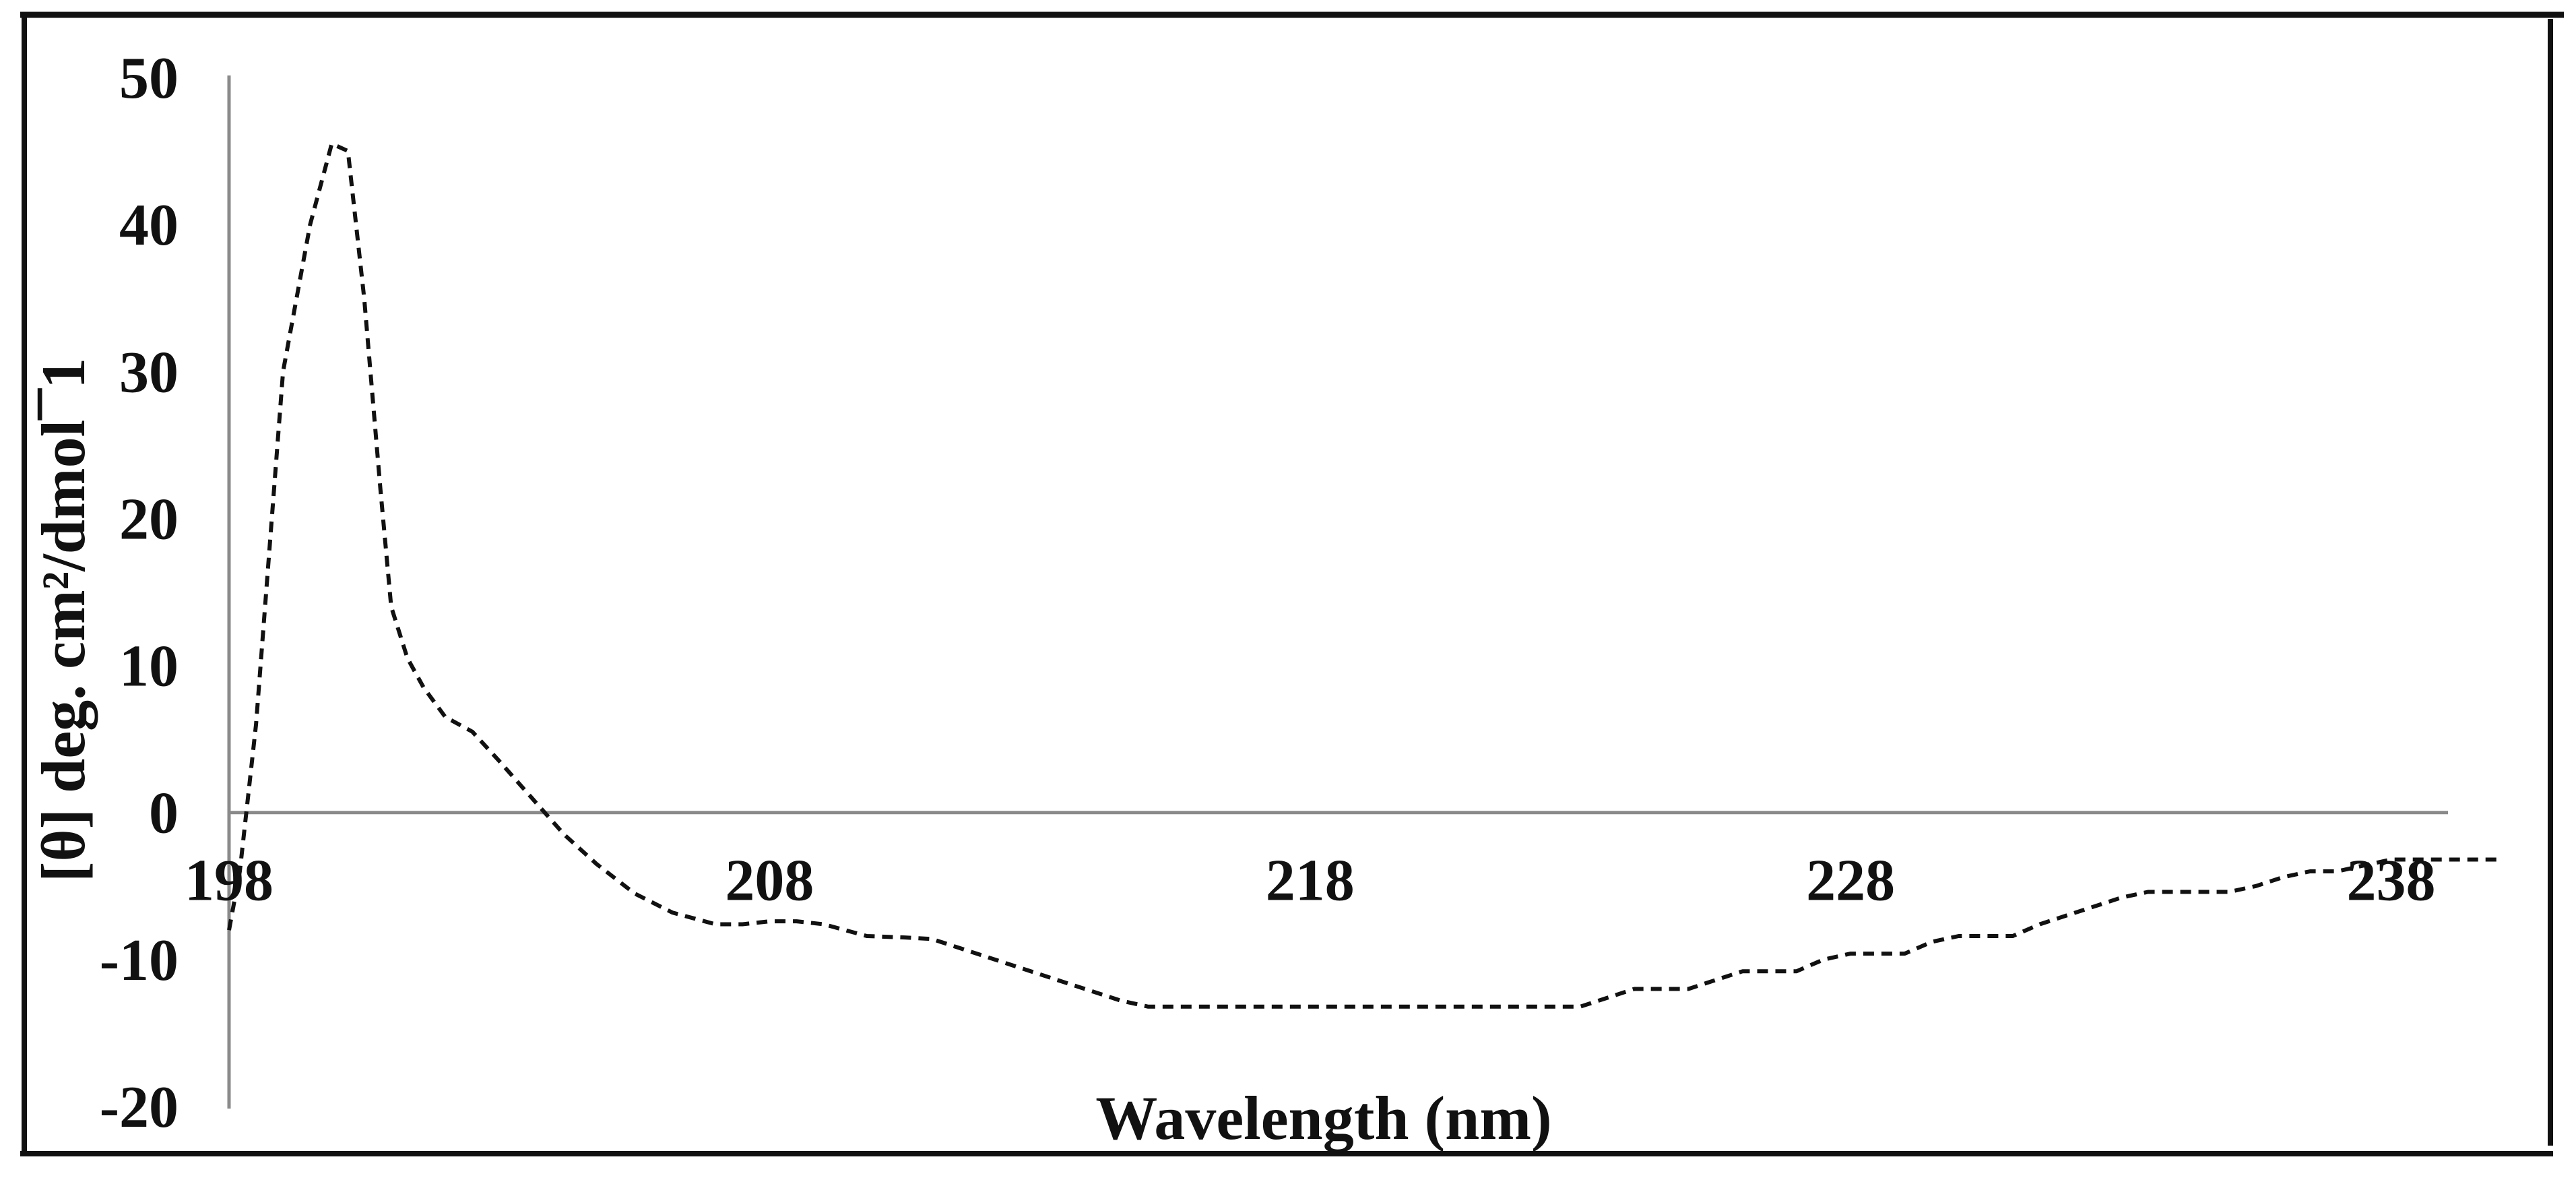 This screenshot has height=1180, width=2576. What do you see at coordinates (140, 593) in the screenshot?
I see `y-tick-labels: 50 40 30 20 10 0 -10 -20` at bounding box center [140, 593].